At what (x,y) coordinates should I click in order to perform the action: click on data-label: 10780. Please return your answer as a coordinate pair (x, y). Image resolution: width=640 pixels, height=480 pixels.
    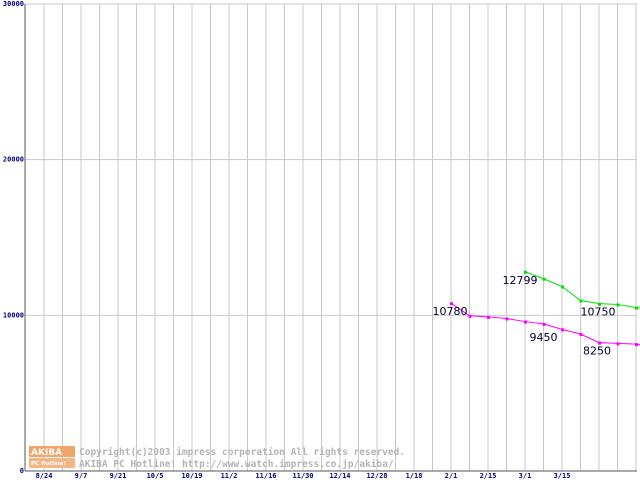
    Looking at the image, I should click on (450, 311).